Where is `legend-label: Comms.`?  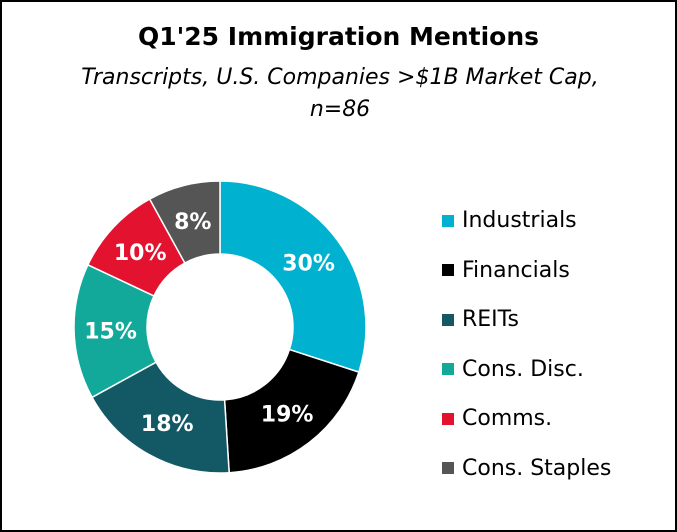
legend-label: Comms. is located at coordinates (507, 419).